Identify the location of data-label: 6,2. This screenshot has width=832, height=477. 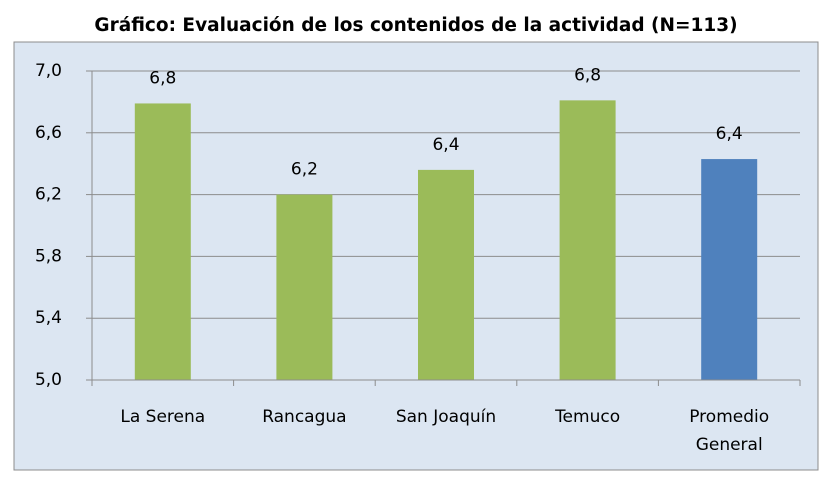
(304, 170).